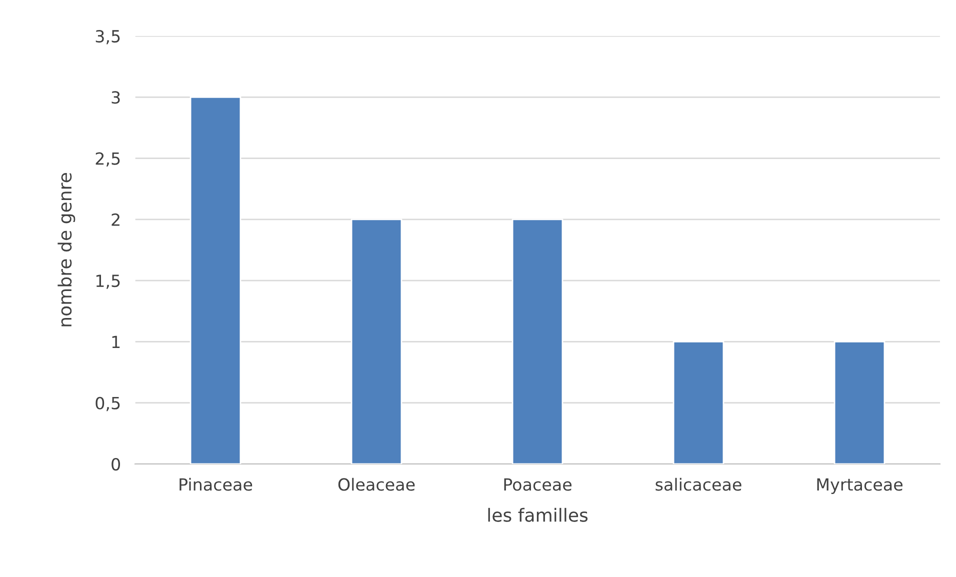 This screenshot has width=956, height=577. I want to click on y-tick-label: 2,5, so click(108, 159).